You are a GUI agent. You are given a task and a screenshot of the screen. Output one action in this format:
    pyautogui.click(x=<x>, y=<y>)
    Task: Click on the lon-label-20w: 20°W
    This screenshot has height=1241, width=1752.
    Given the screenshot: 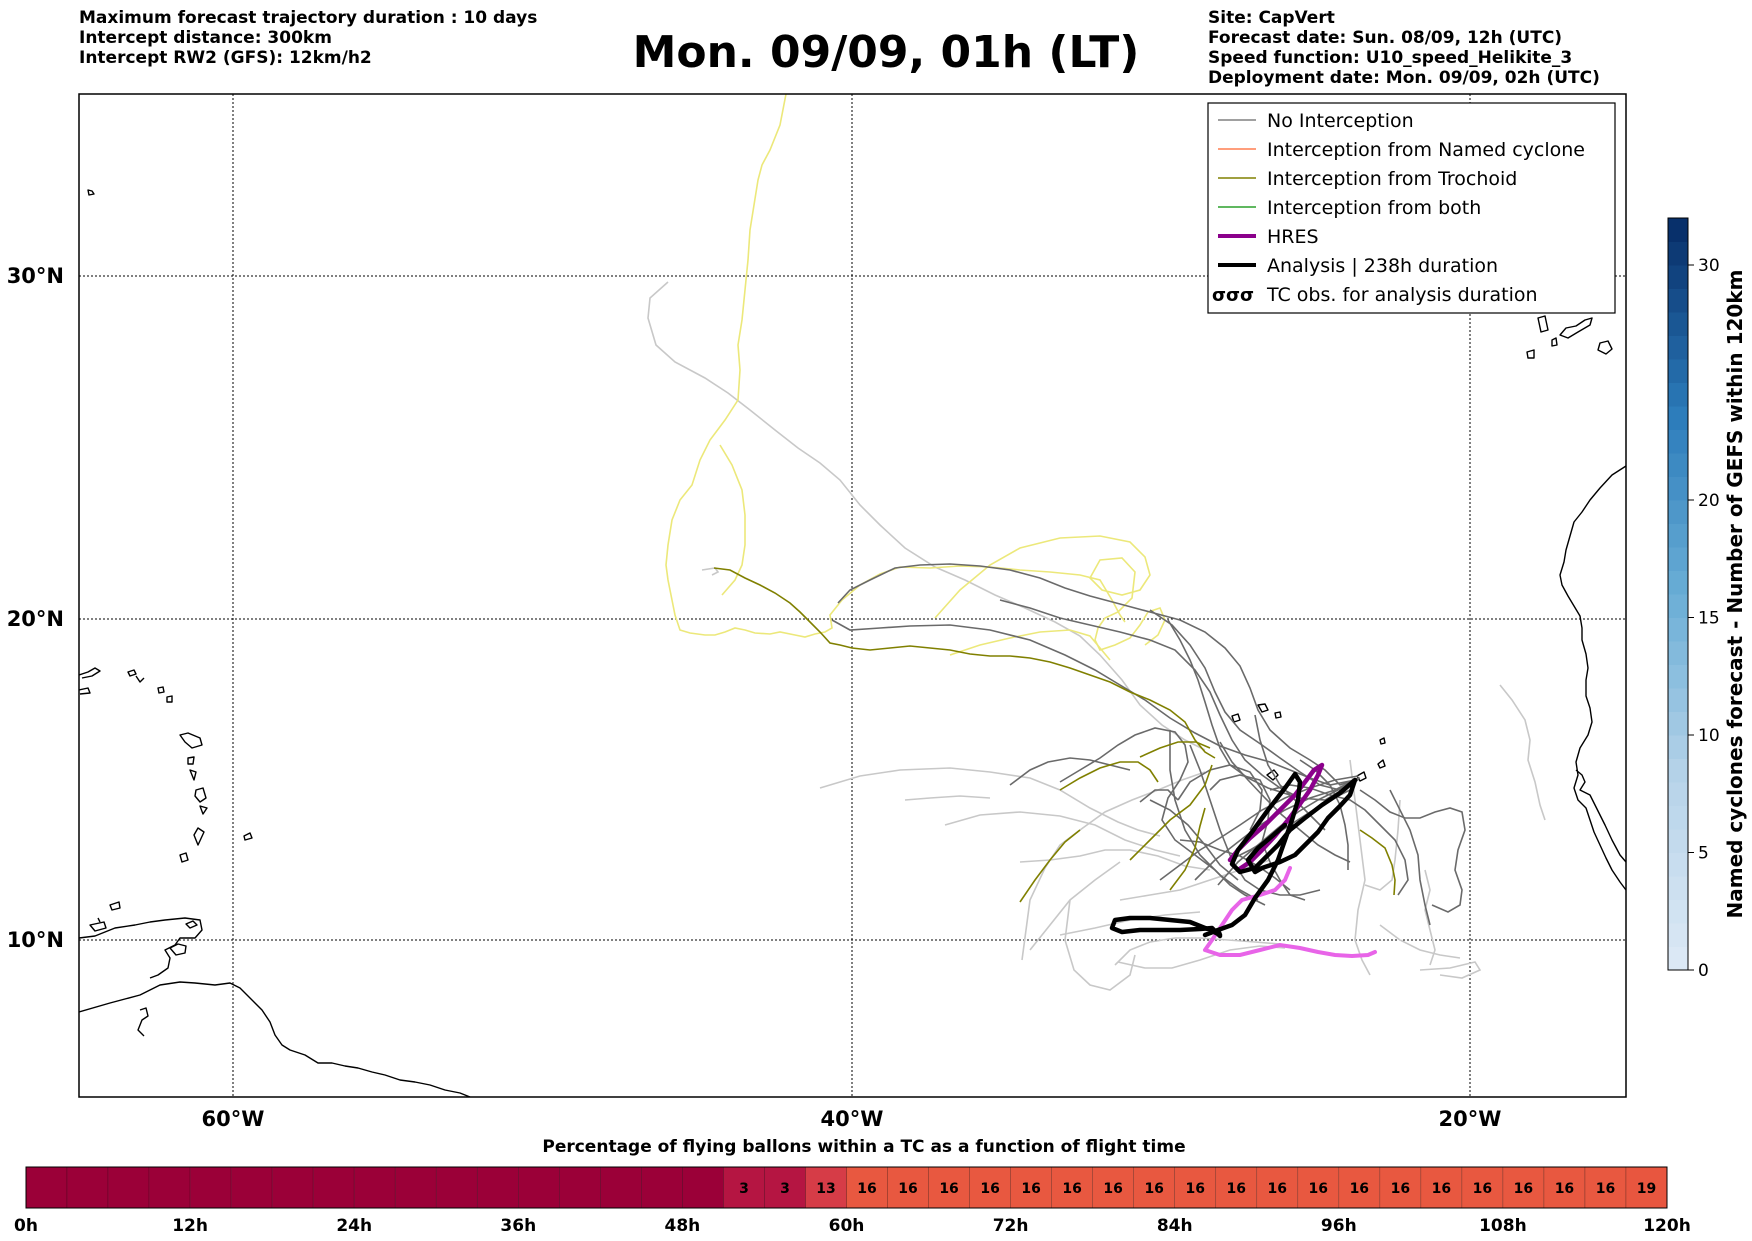 What is the action you would take?
    pyautogui.click(x=1470, y=1119)
    